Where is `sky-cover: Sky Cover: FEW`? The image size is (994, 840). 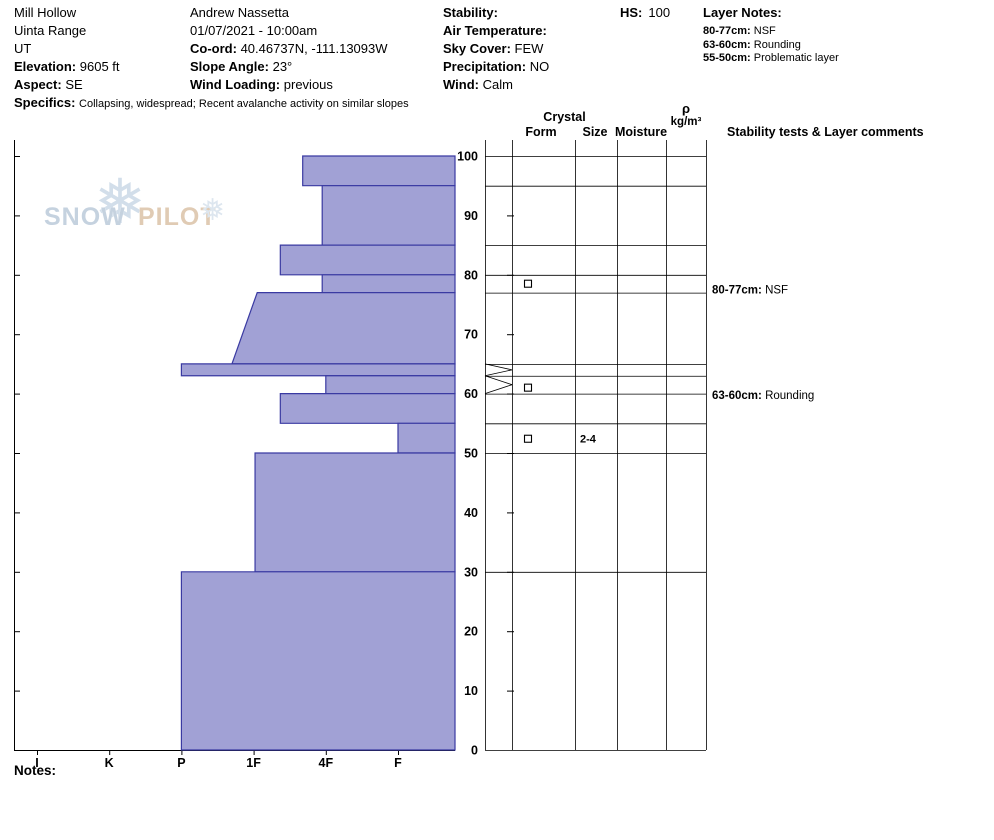
sky-cover: Sky Cover: FEW is located at coordinates (496, 49).